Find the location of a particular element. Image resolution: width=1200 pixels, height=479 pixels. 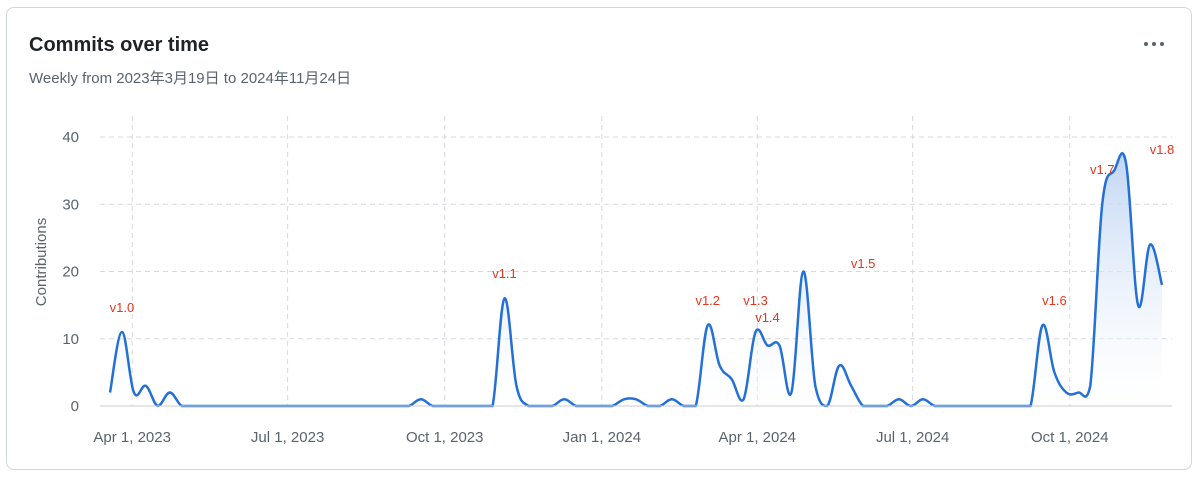

y-tick-label: 30 is located at coordinates (70, 204).